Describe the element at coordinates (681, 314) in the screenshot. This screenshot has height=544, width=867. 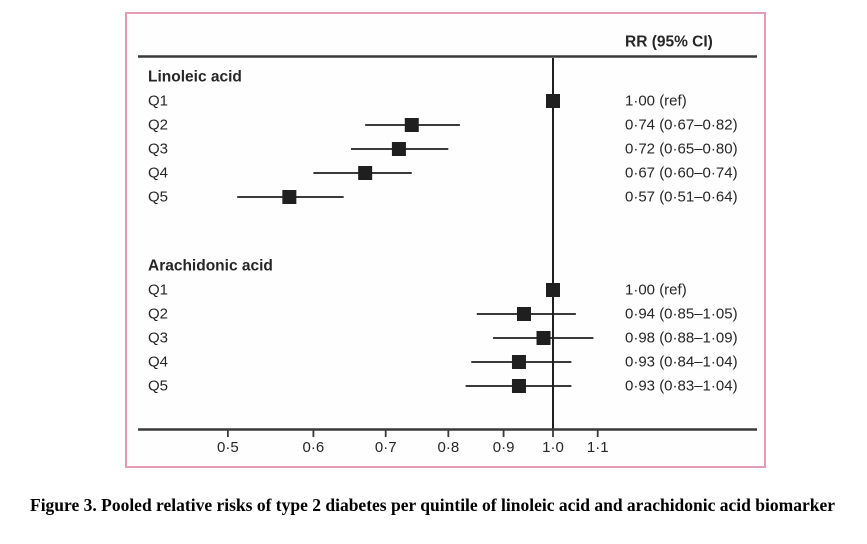
I see `rr-ci-value: 0·94 (0·85–1·05)` at that location.